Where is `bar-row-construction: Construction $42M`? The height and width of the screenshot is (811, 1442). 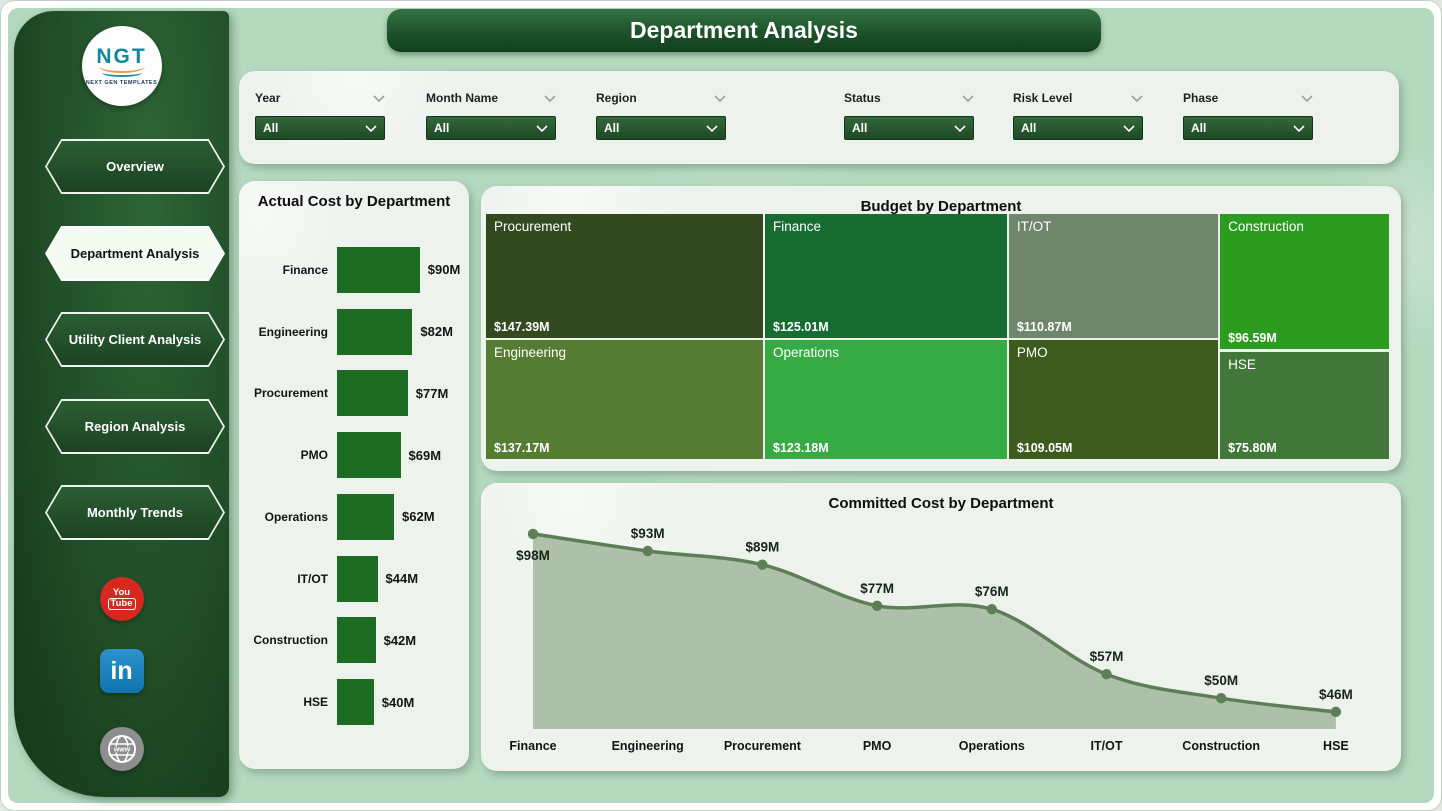
bar-row-construction: Construction $42M is located at coordinates (356, 641).